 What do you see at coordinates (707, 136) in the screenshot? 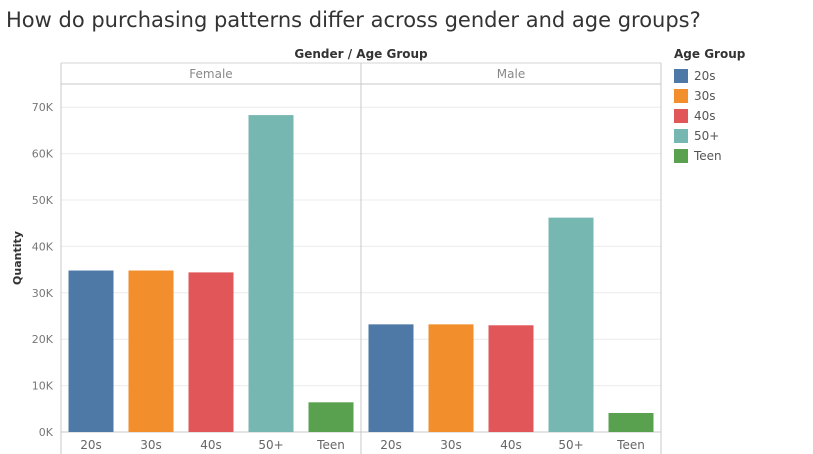
I see `legend-label-50plus: 50+` at bounding box center [707, 136].